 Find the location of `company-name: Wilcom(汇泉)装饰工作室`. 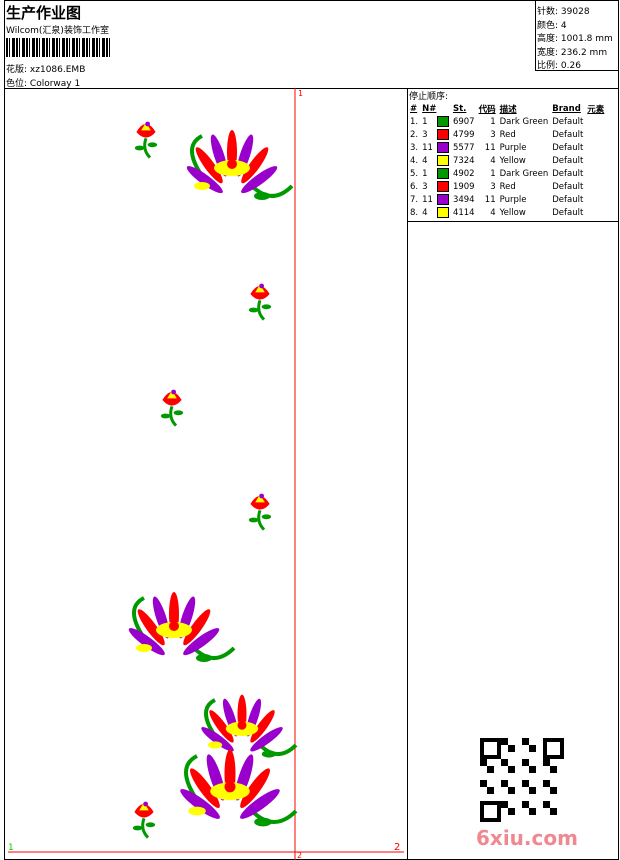

company-name: Wilcom(汇泉)装饰工作室 is located at coordinates (57, 31).